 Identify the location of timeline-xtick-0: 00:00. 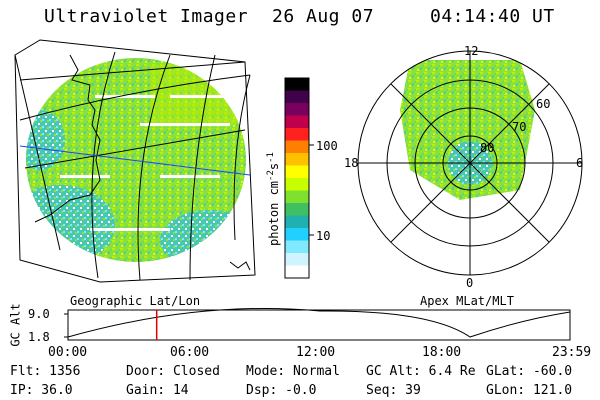
(68, 352).